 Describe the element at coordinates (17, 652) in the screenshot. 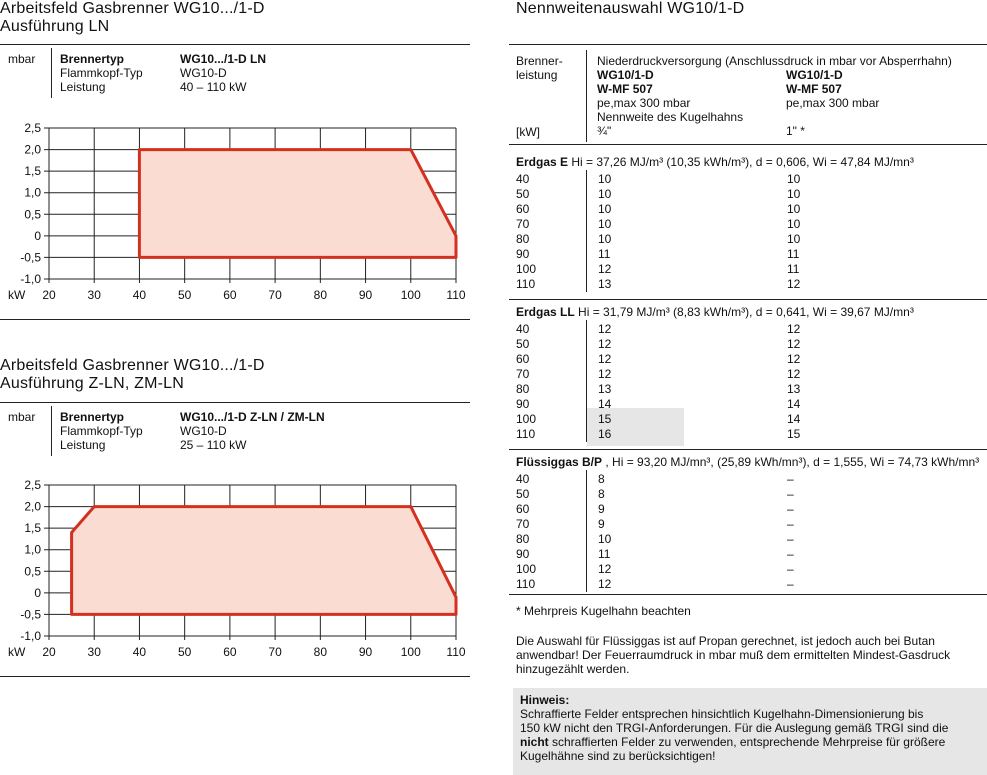

I see `x-axis-unit: kW` at that location.